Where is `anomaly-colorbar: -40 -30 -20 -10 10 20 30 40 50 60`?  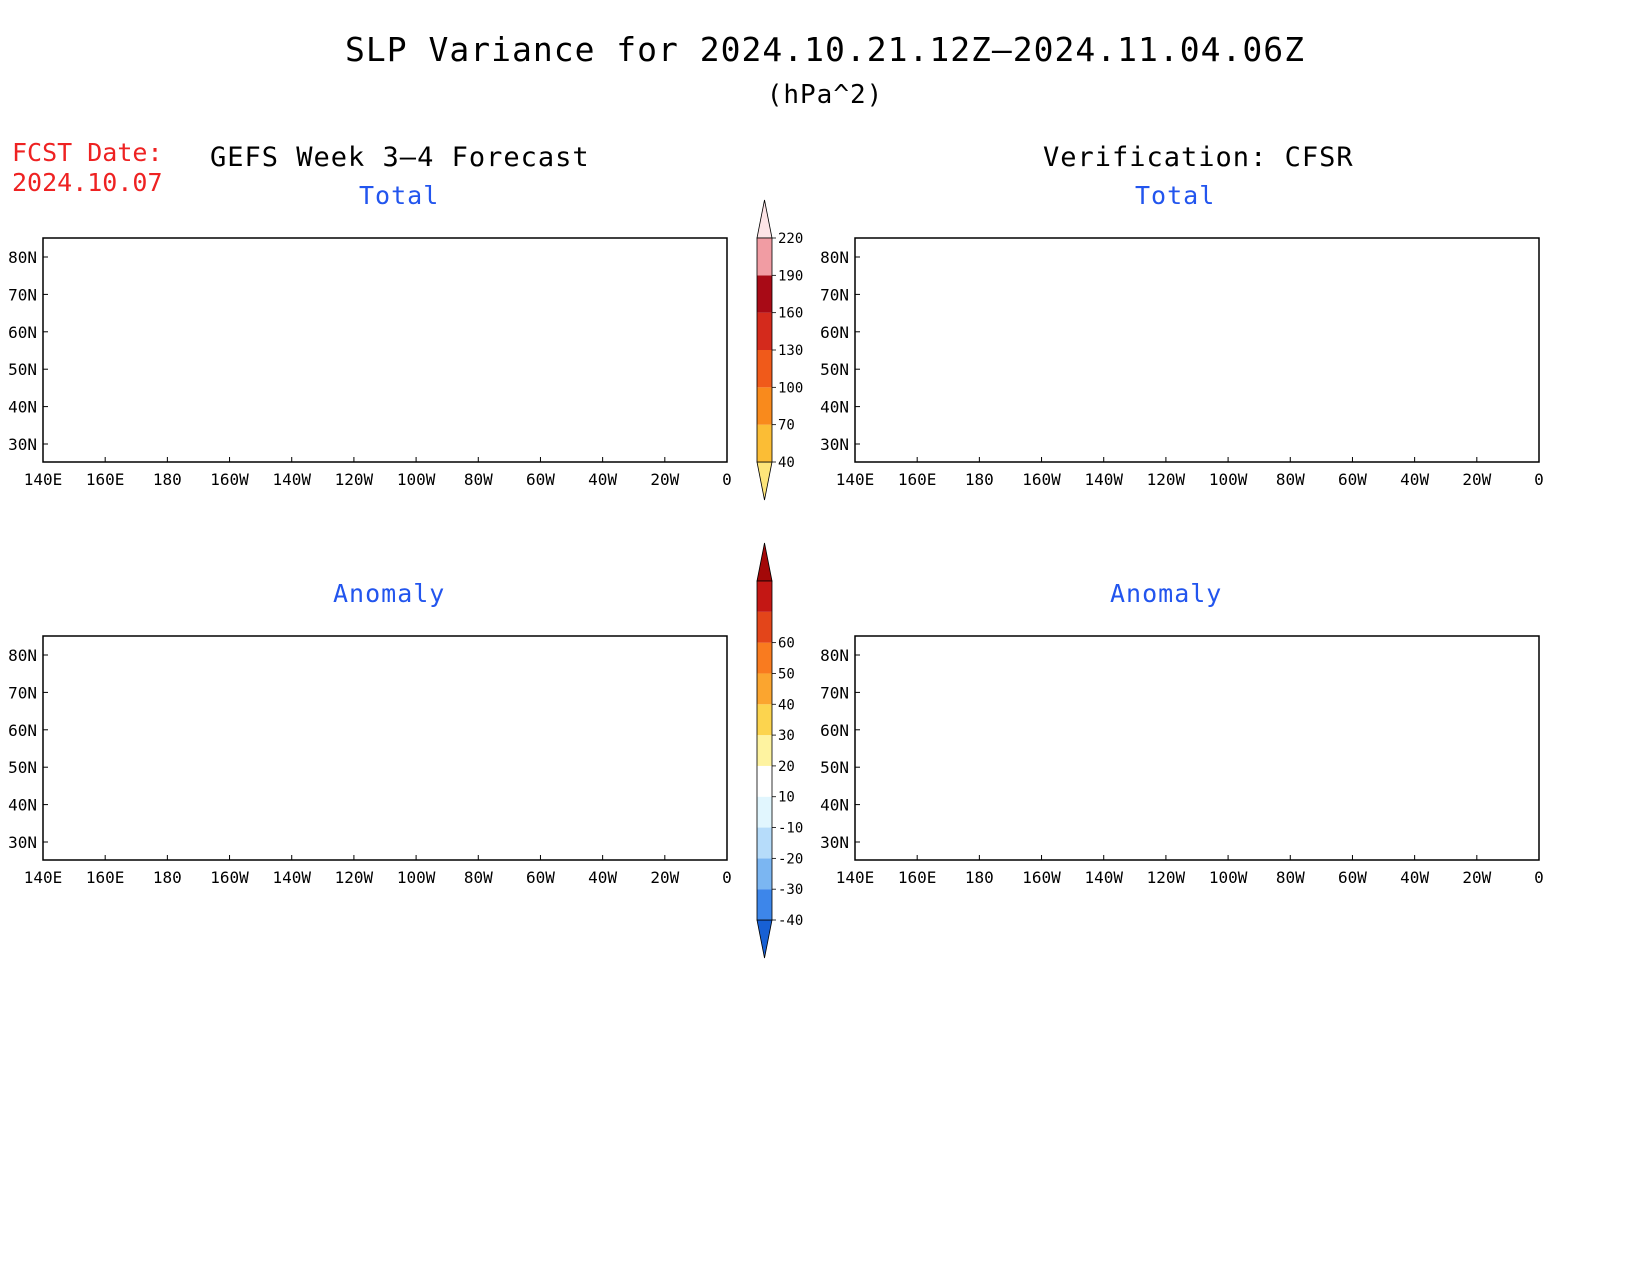
anomaly-colorbar: -40 -30 -20 -10 10 20 30 40 50 60 is located at coordinates (779, 750).